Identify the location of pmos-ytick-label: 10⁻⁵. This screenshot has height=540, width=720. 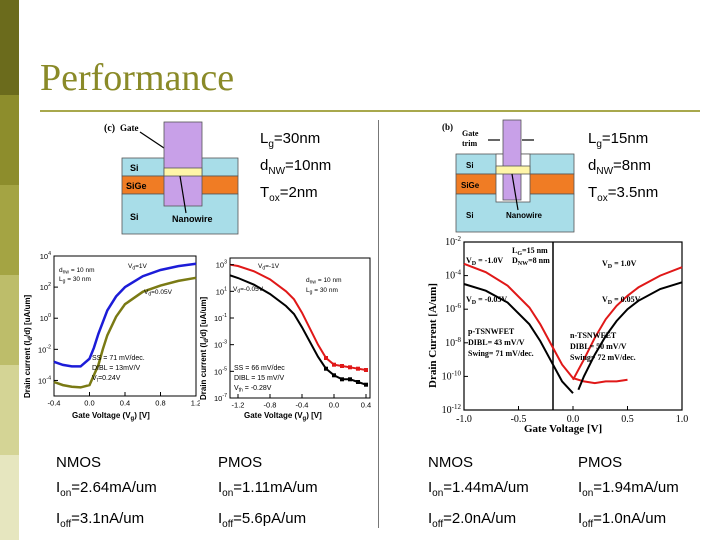
(220, 371).